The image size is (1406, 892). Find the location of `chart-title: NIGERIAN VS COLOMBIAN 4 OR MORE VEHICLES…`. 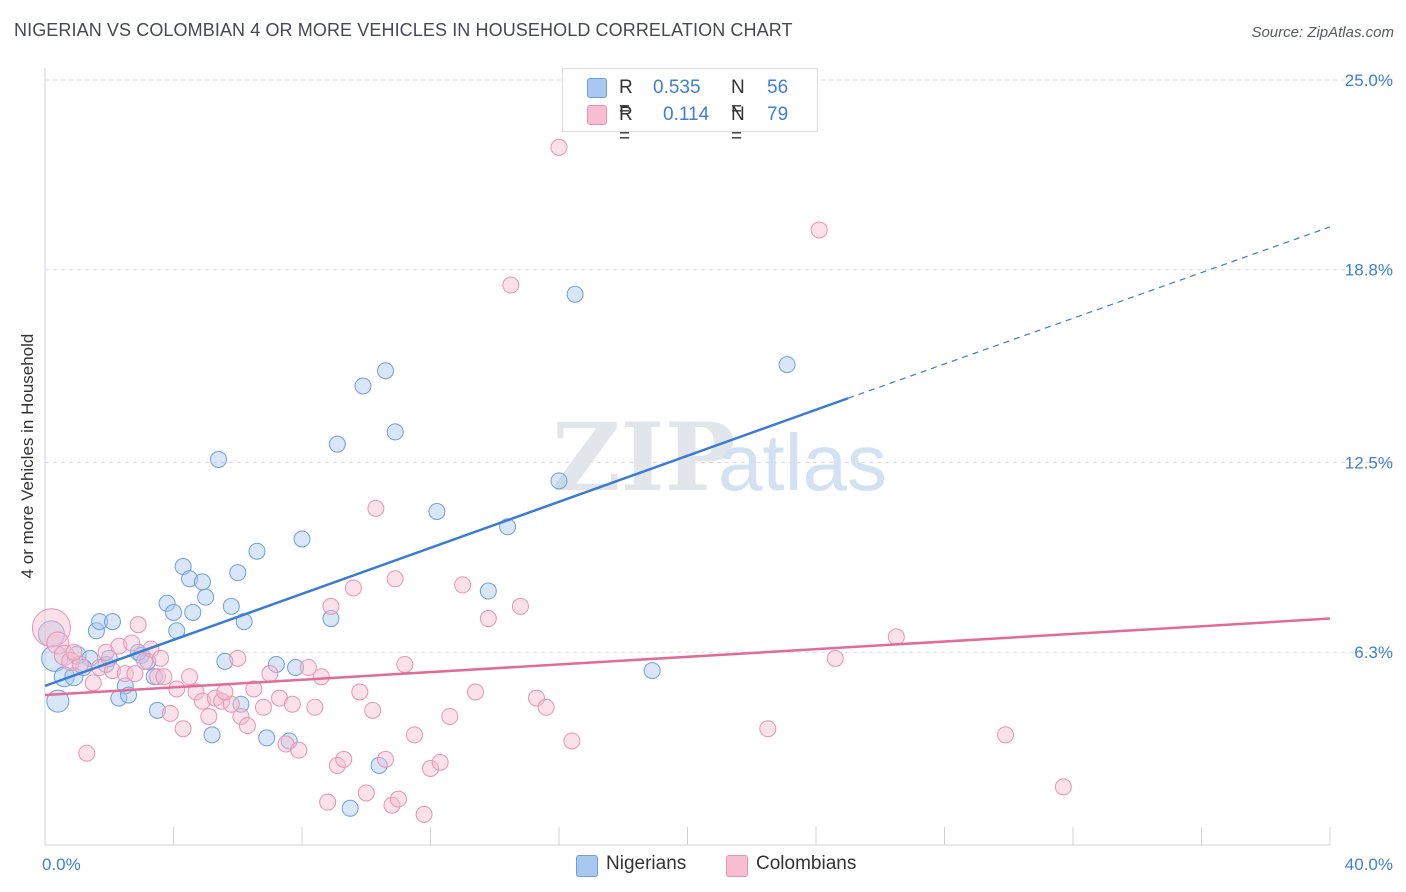

chart-title: NIGERIAN VS COLOMBIAN 4 OR MORE VEHICLES… is located at coordinates (403, 30).